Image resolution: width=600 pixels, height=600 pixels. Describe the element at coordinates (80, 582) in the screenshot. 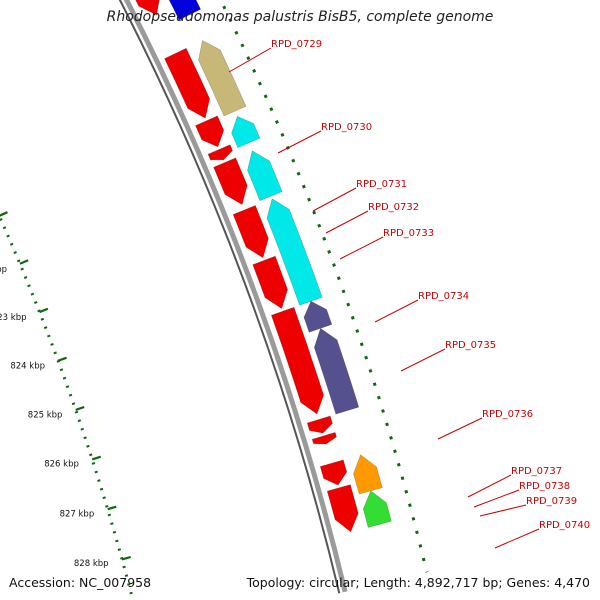

I see `accession-text: Accession: NC_007958` at that location.